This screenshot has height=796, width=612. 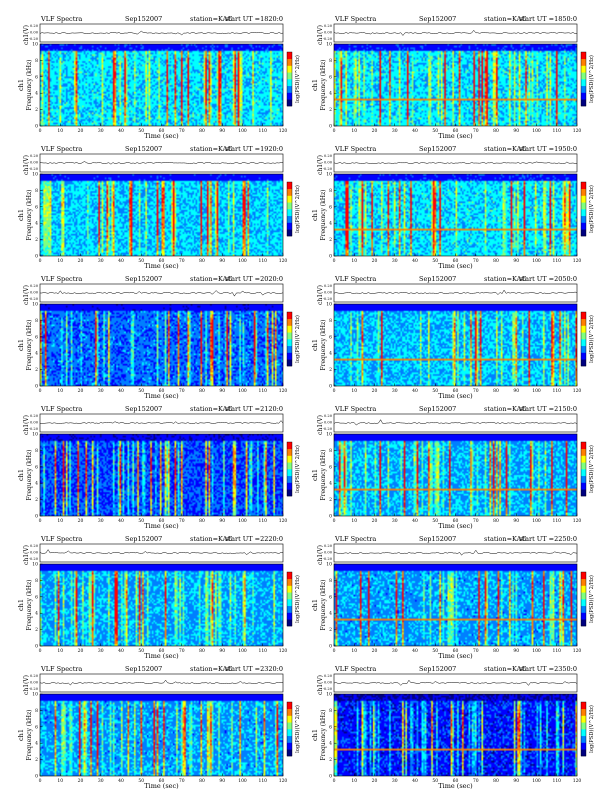 I want to click on panel-start-time: start UT =1920:0, so click(x=254, y=149).